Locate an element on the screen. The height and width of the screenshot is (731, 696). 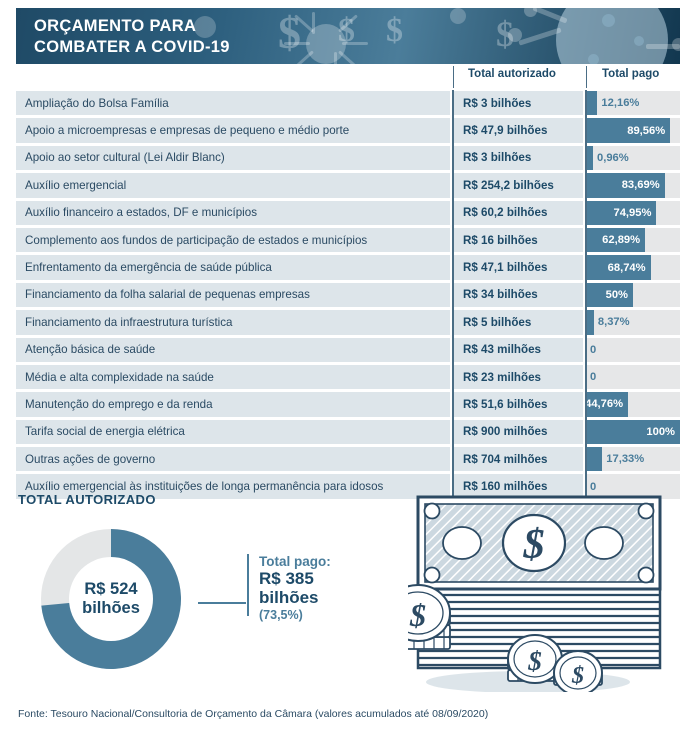
row-paid-value: 89,56% is located at coordinates (646, 130).